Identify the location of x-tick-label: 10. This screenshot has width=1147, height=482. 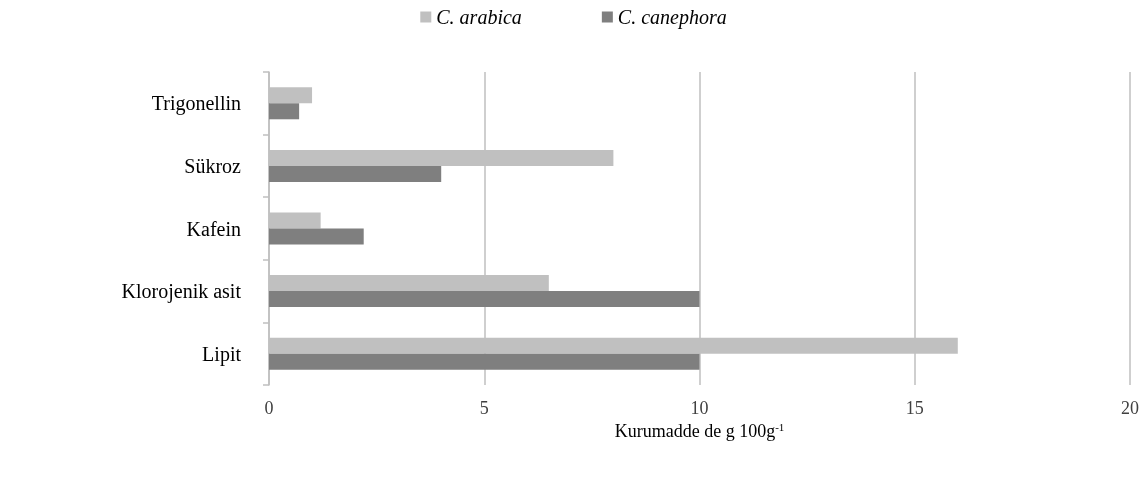
(699, 408).